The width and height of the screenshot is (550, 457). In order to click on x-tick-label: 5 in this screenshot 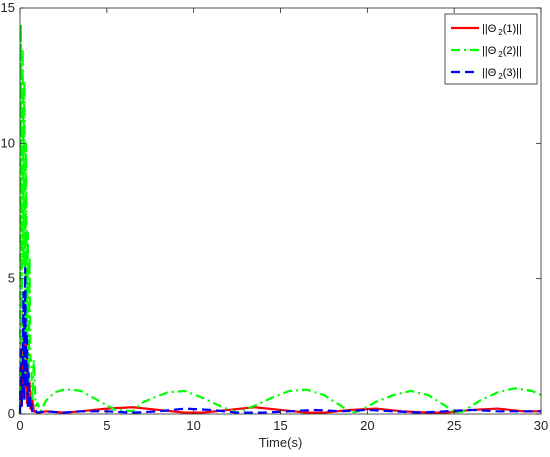, I will do `click(106, 425)`.